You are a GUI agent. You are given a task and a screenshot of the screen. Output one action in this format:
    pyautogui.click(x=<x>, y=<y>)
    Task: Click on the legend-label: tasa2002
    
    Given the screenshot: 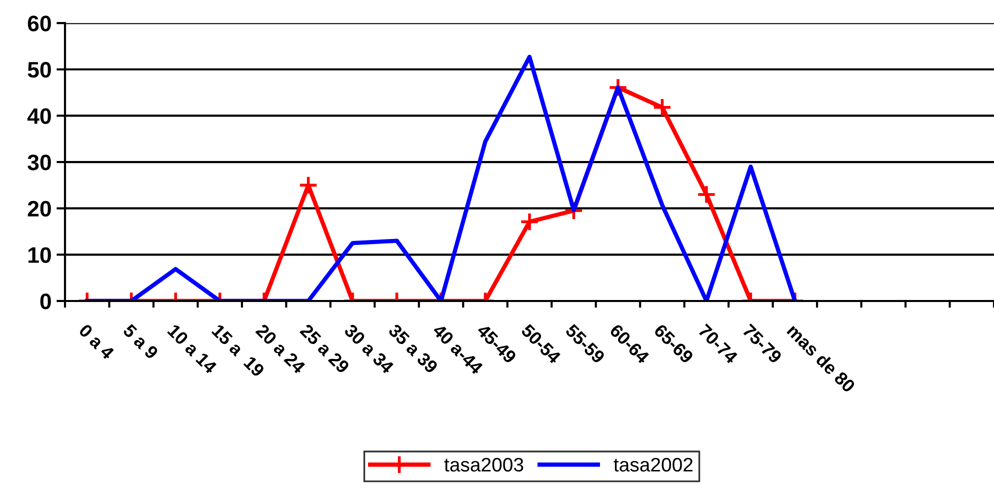 What is the action you would take?
    pyautogui.click(x=653, y=465)
    